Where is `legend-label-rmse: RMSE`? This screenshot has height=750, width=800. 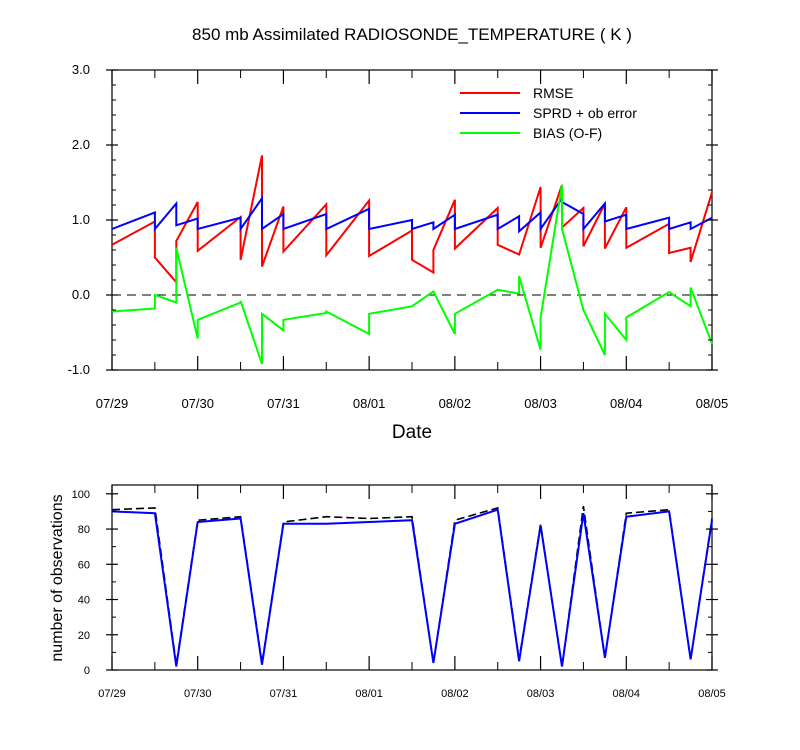
legend-label-rmse: RMSE is located at coordinates (553, 93).